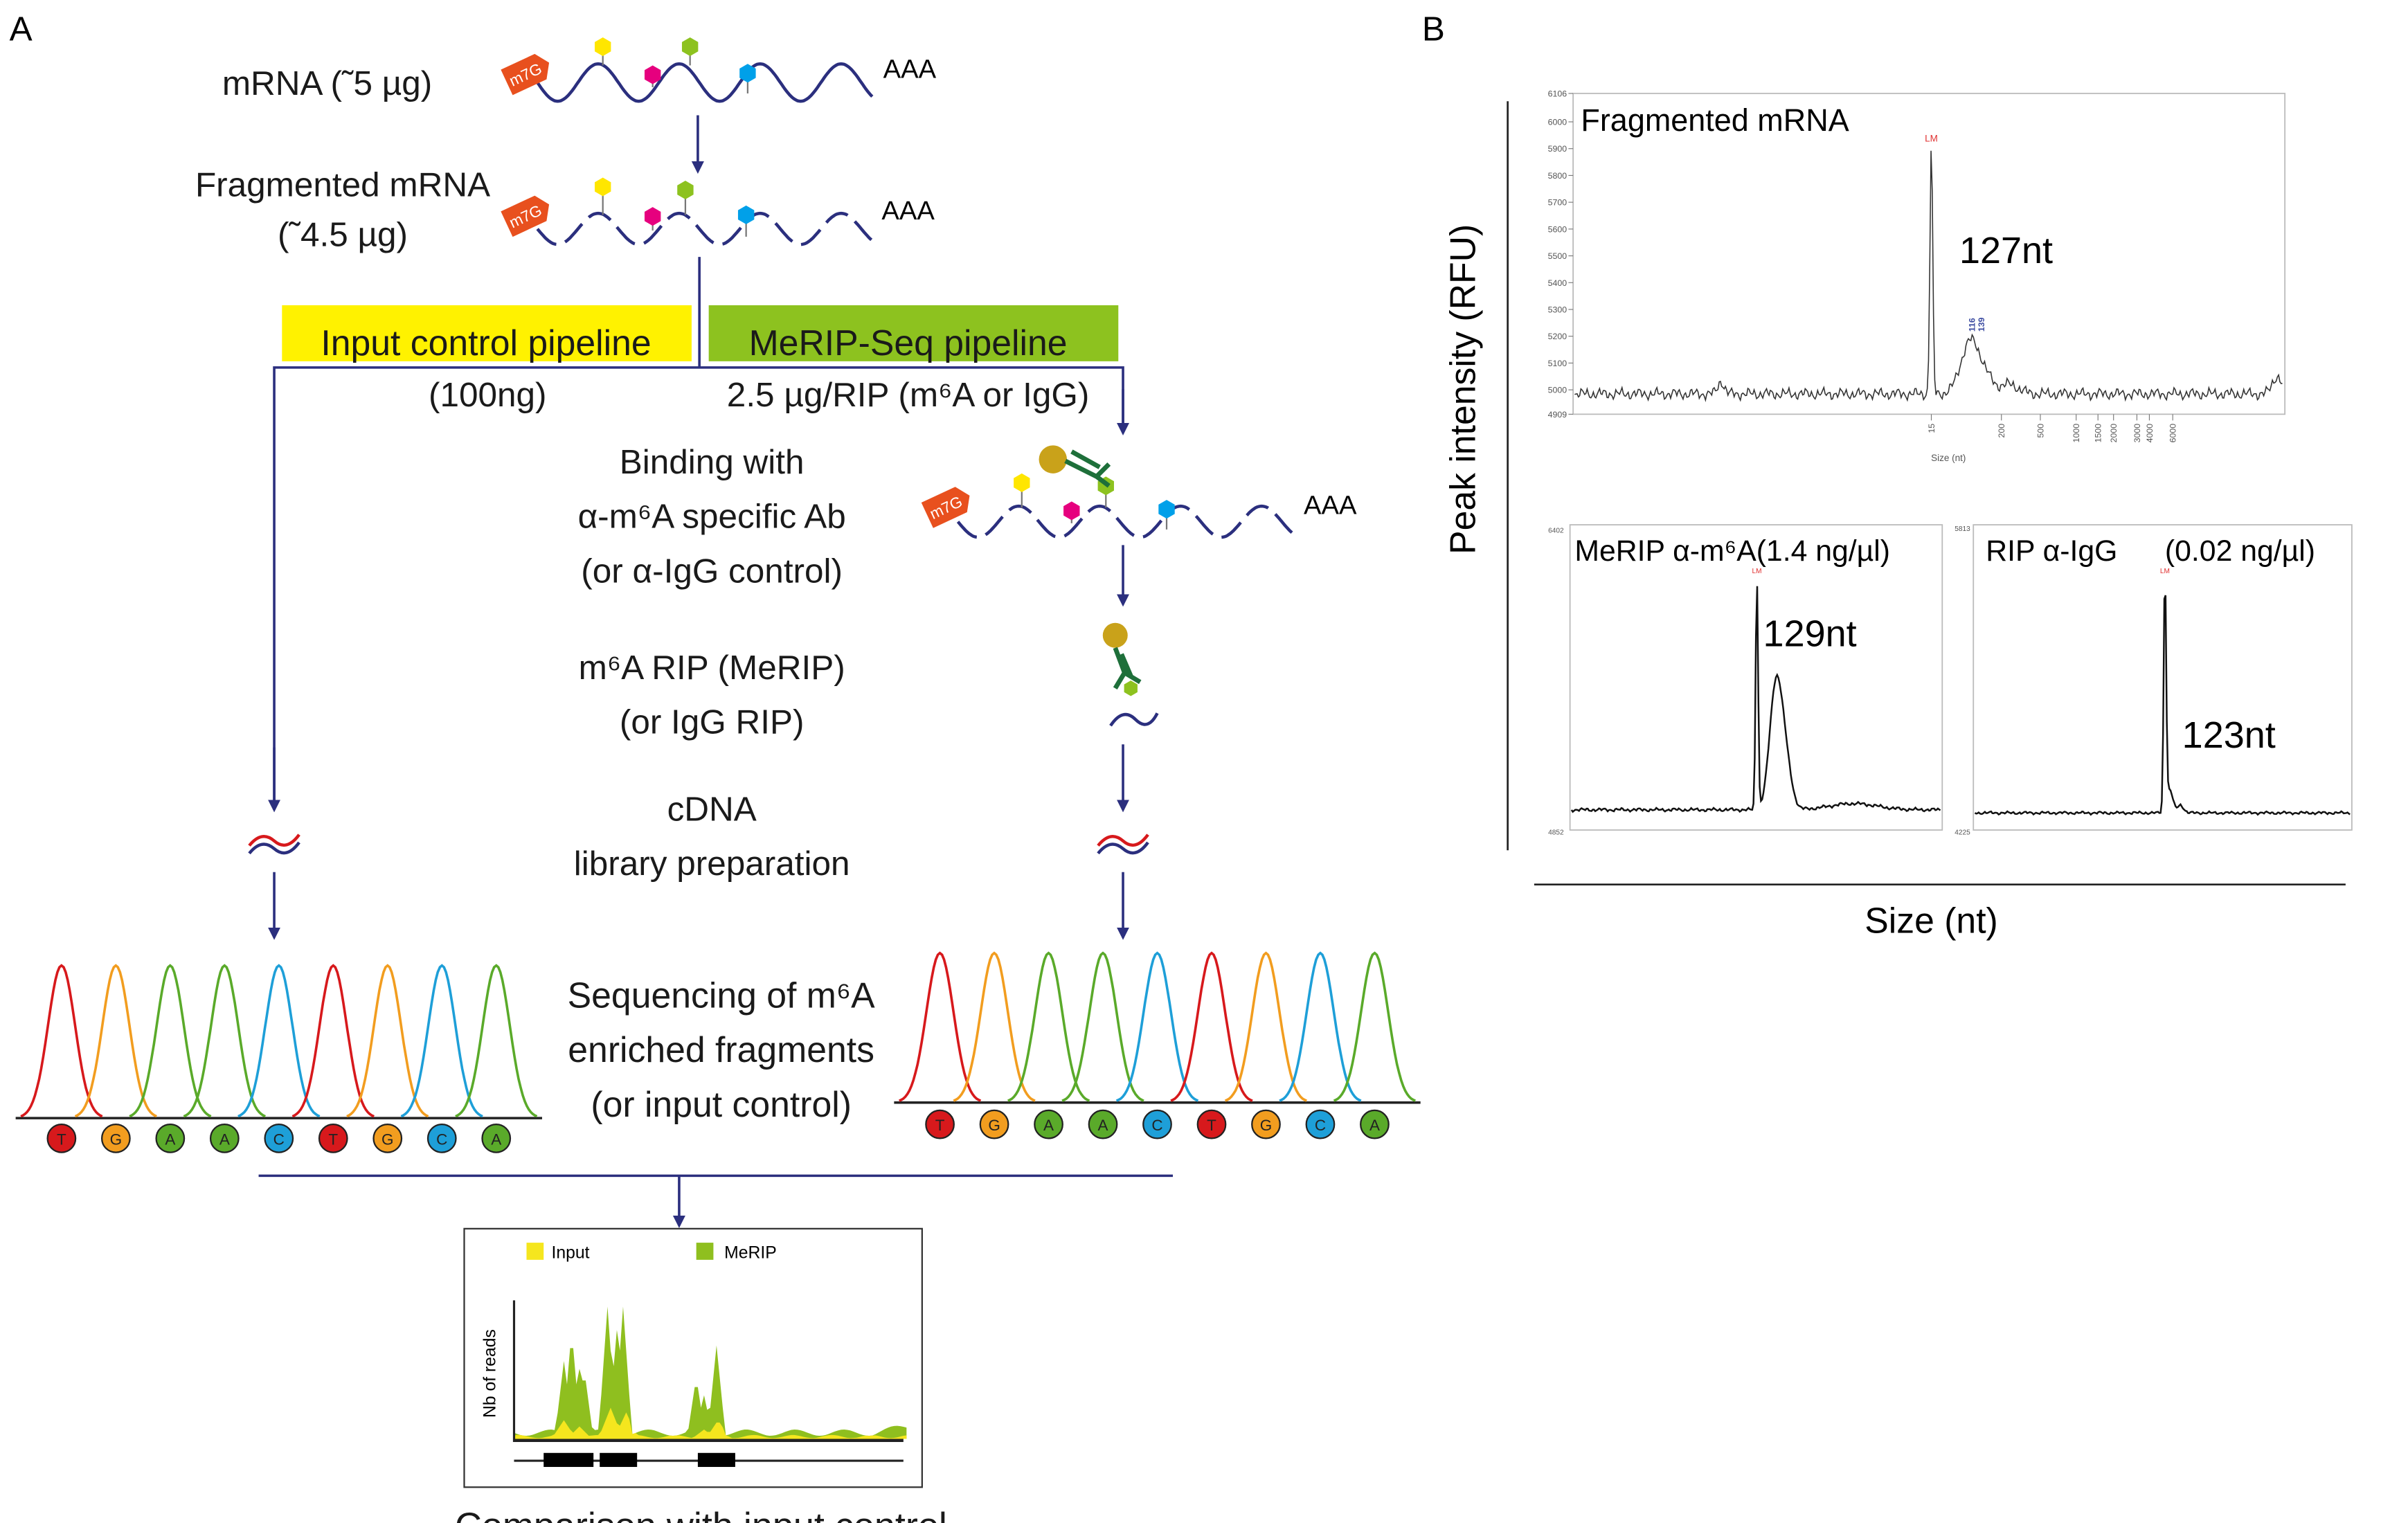  I want to click on binding-step-line-1: Binding with, so click(712, 462).